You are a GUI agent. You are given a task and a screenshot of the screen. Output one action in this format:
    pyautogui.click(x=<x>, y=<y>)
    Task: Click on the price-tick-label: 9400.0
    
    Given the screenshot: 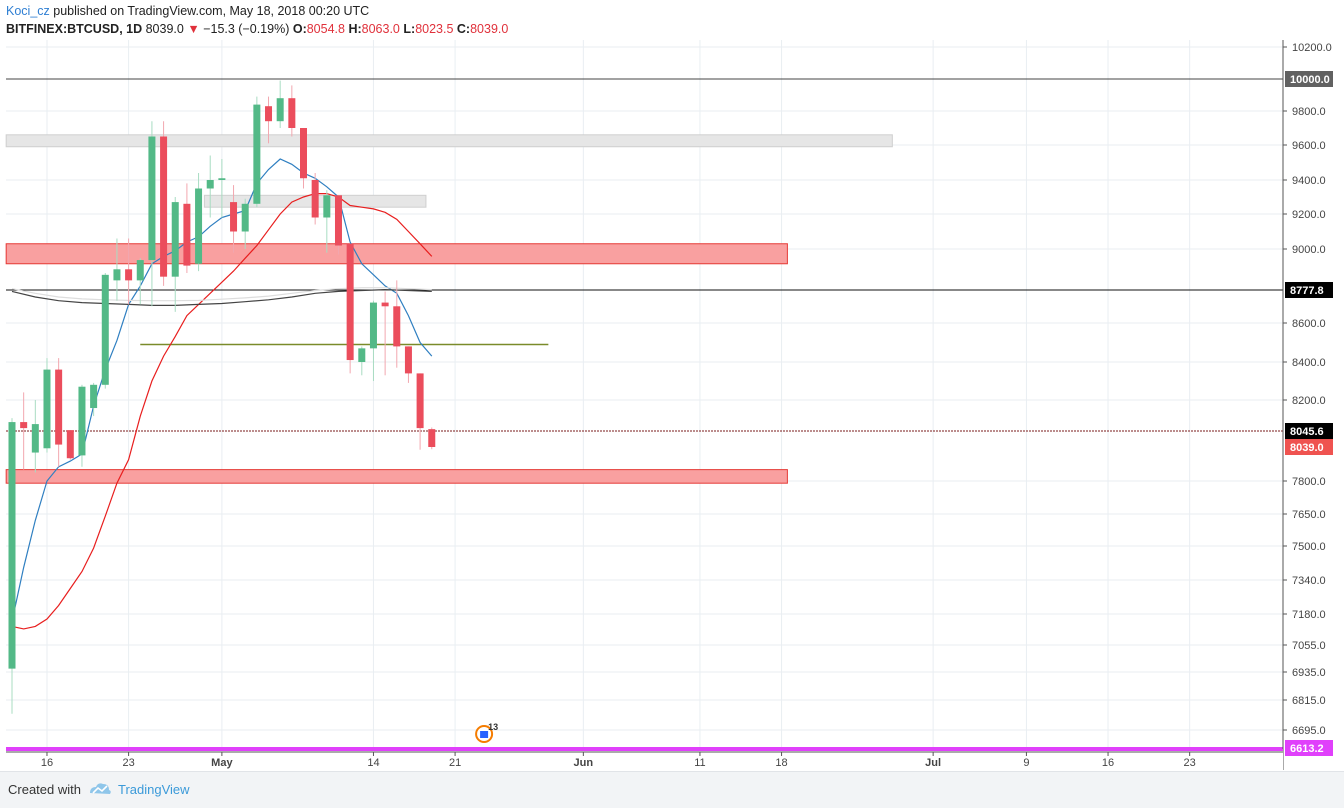 What is the action you would take?
    pyautogui.click(x=1309, y=181)
    